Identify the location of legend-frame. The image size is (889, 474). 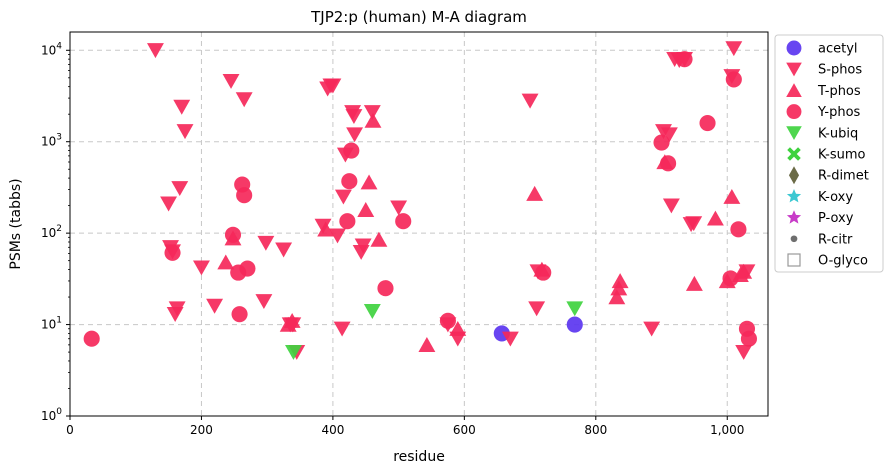
(829, 153).